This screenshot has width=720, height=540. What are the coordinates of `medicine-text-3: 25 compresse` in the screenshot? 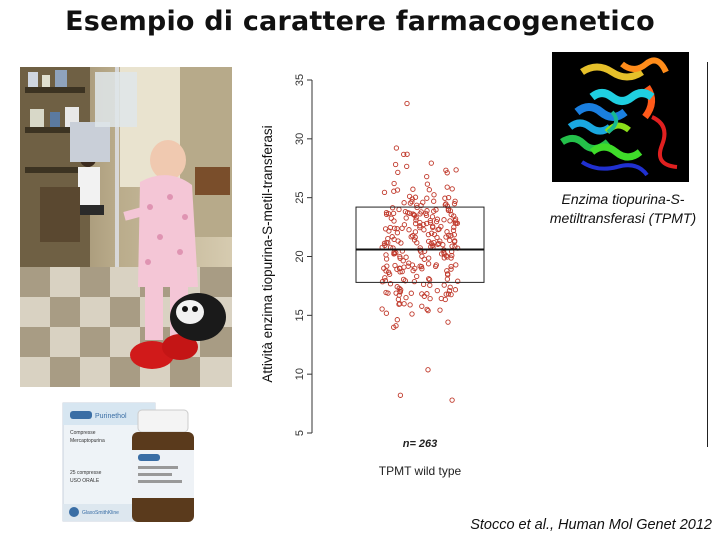 It's located at (86, 473).